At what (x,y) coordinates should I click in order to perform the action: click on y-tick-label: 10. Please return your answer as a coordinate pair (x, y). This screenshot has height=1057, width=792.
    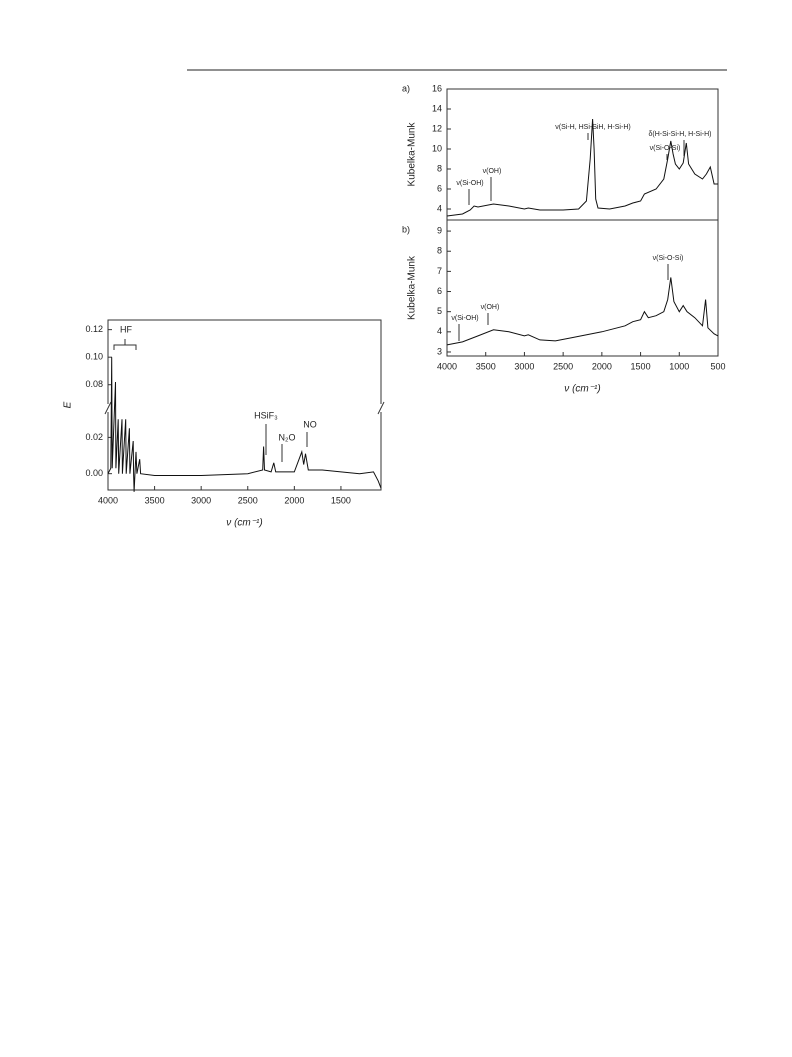
    Looking at the image, I should click on (437, 148).